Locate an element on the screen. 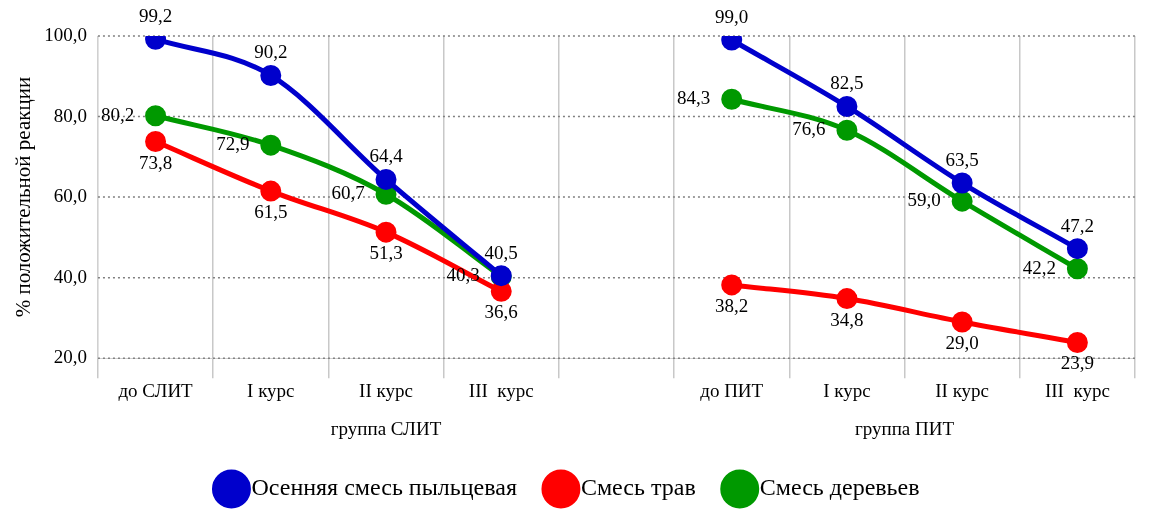 The image size is (1153, 511). data-label: 36,6 is located at coordinates (501, 312).